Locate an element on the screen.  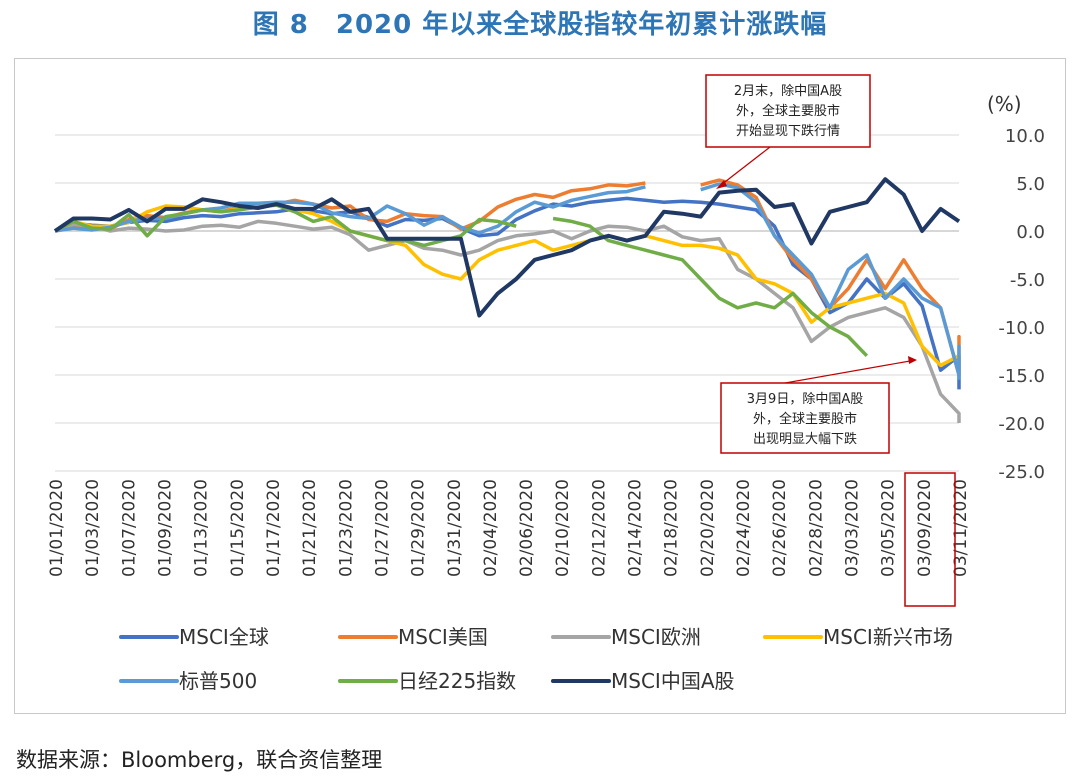
y-tick-label: -20.0 is located at coordinates (1021, 424).